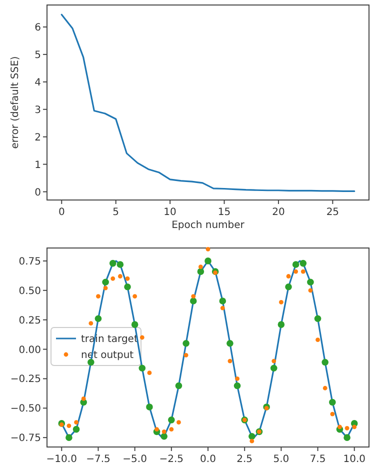 The height and width of the screenshot is (473, 375). I want to click on y-tick-label: 4, so click(37, 82).